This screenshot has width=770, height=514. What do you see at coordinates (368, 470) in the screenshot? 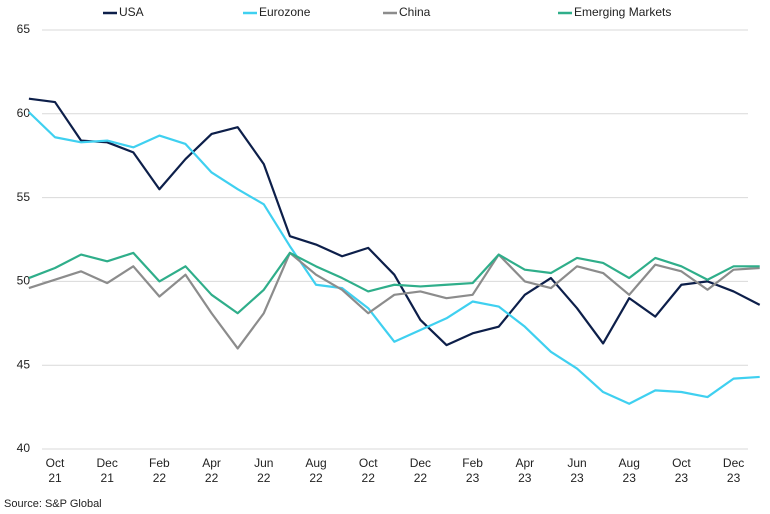
I see `x-tick-label: Oct 22` at bounding box center [368, 470].